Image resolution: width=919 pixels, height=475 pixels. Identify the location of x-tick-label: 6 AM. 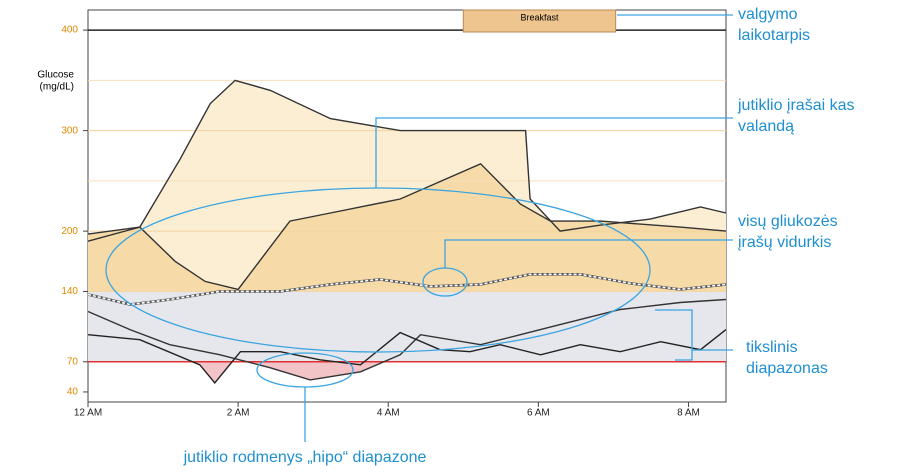
(538, 413).